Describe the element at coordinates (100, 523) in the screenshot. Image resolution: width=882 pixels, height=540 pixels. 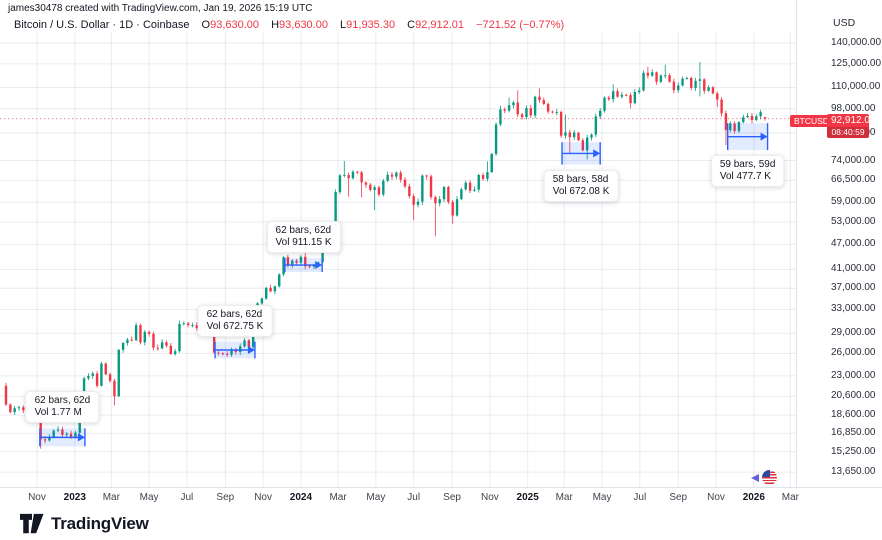
I see `tradingview-logo-text: TradingView` at that location.